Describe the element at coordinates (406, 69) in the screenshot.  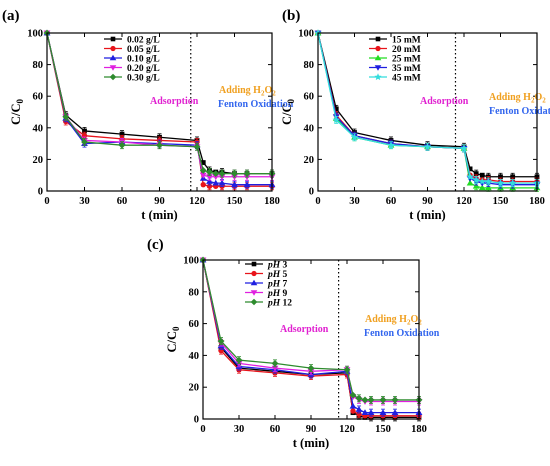
I see `legend-label: 35 mM` at that location.